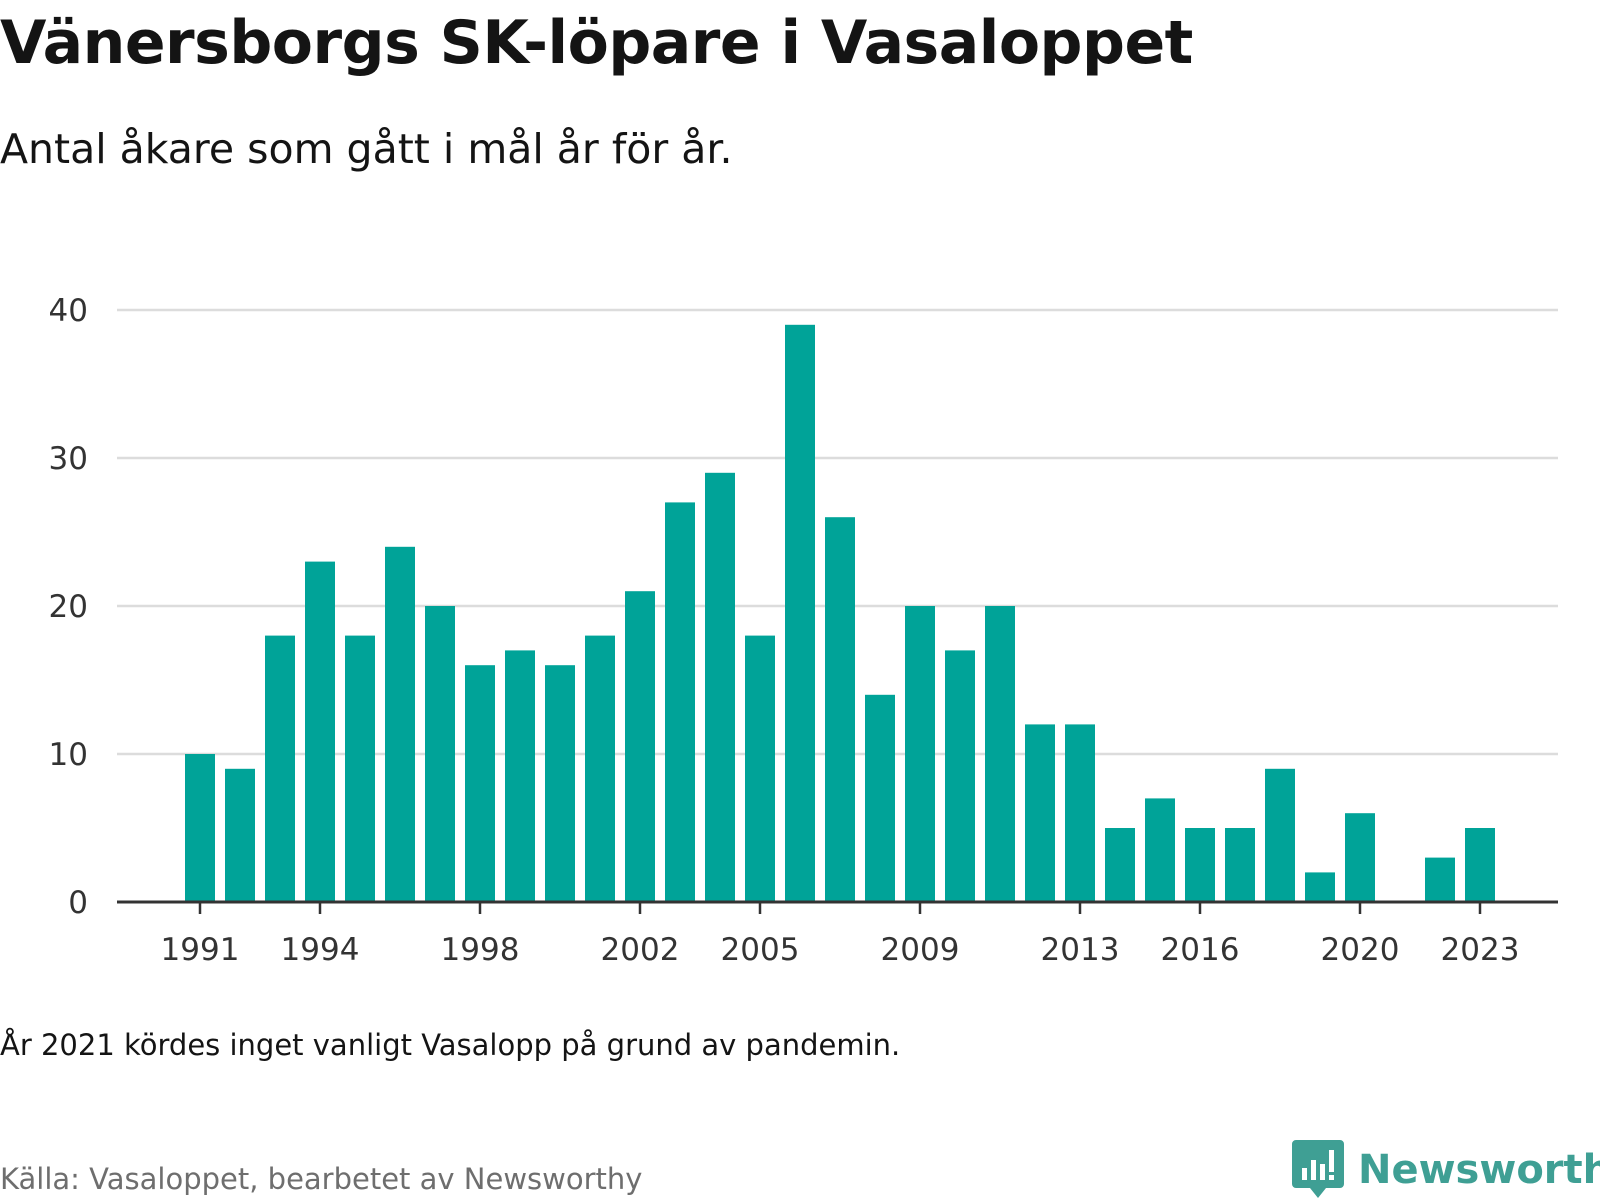 The width and height of the screenshot is (1600, 1200). Describe the element at coordinates (1000, 754) in the screenshot. I see `bar-2011` at that location.